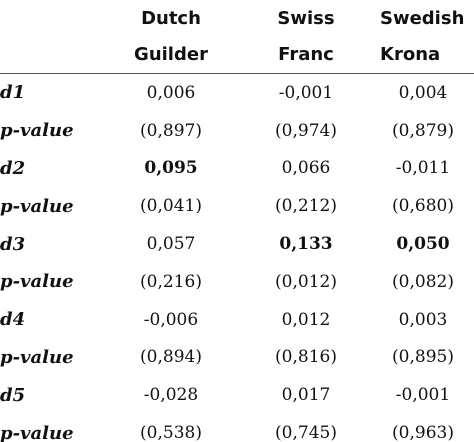  What do you see at coordinates (306, 395) in the screenshot?
I see `cell-swiss: 0,017` at bounding box center [306, 395].